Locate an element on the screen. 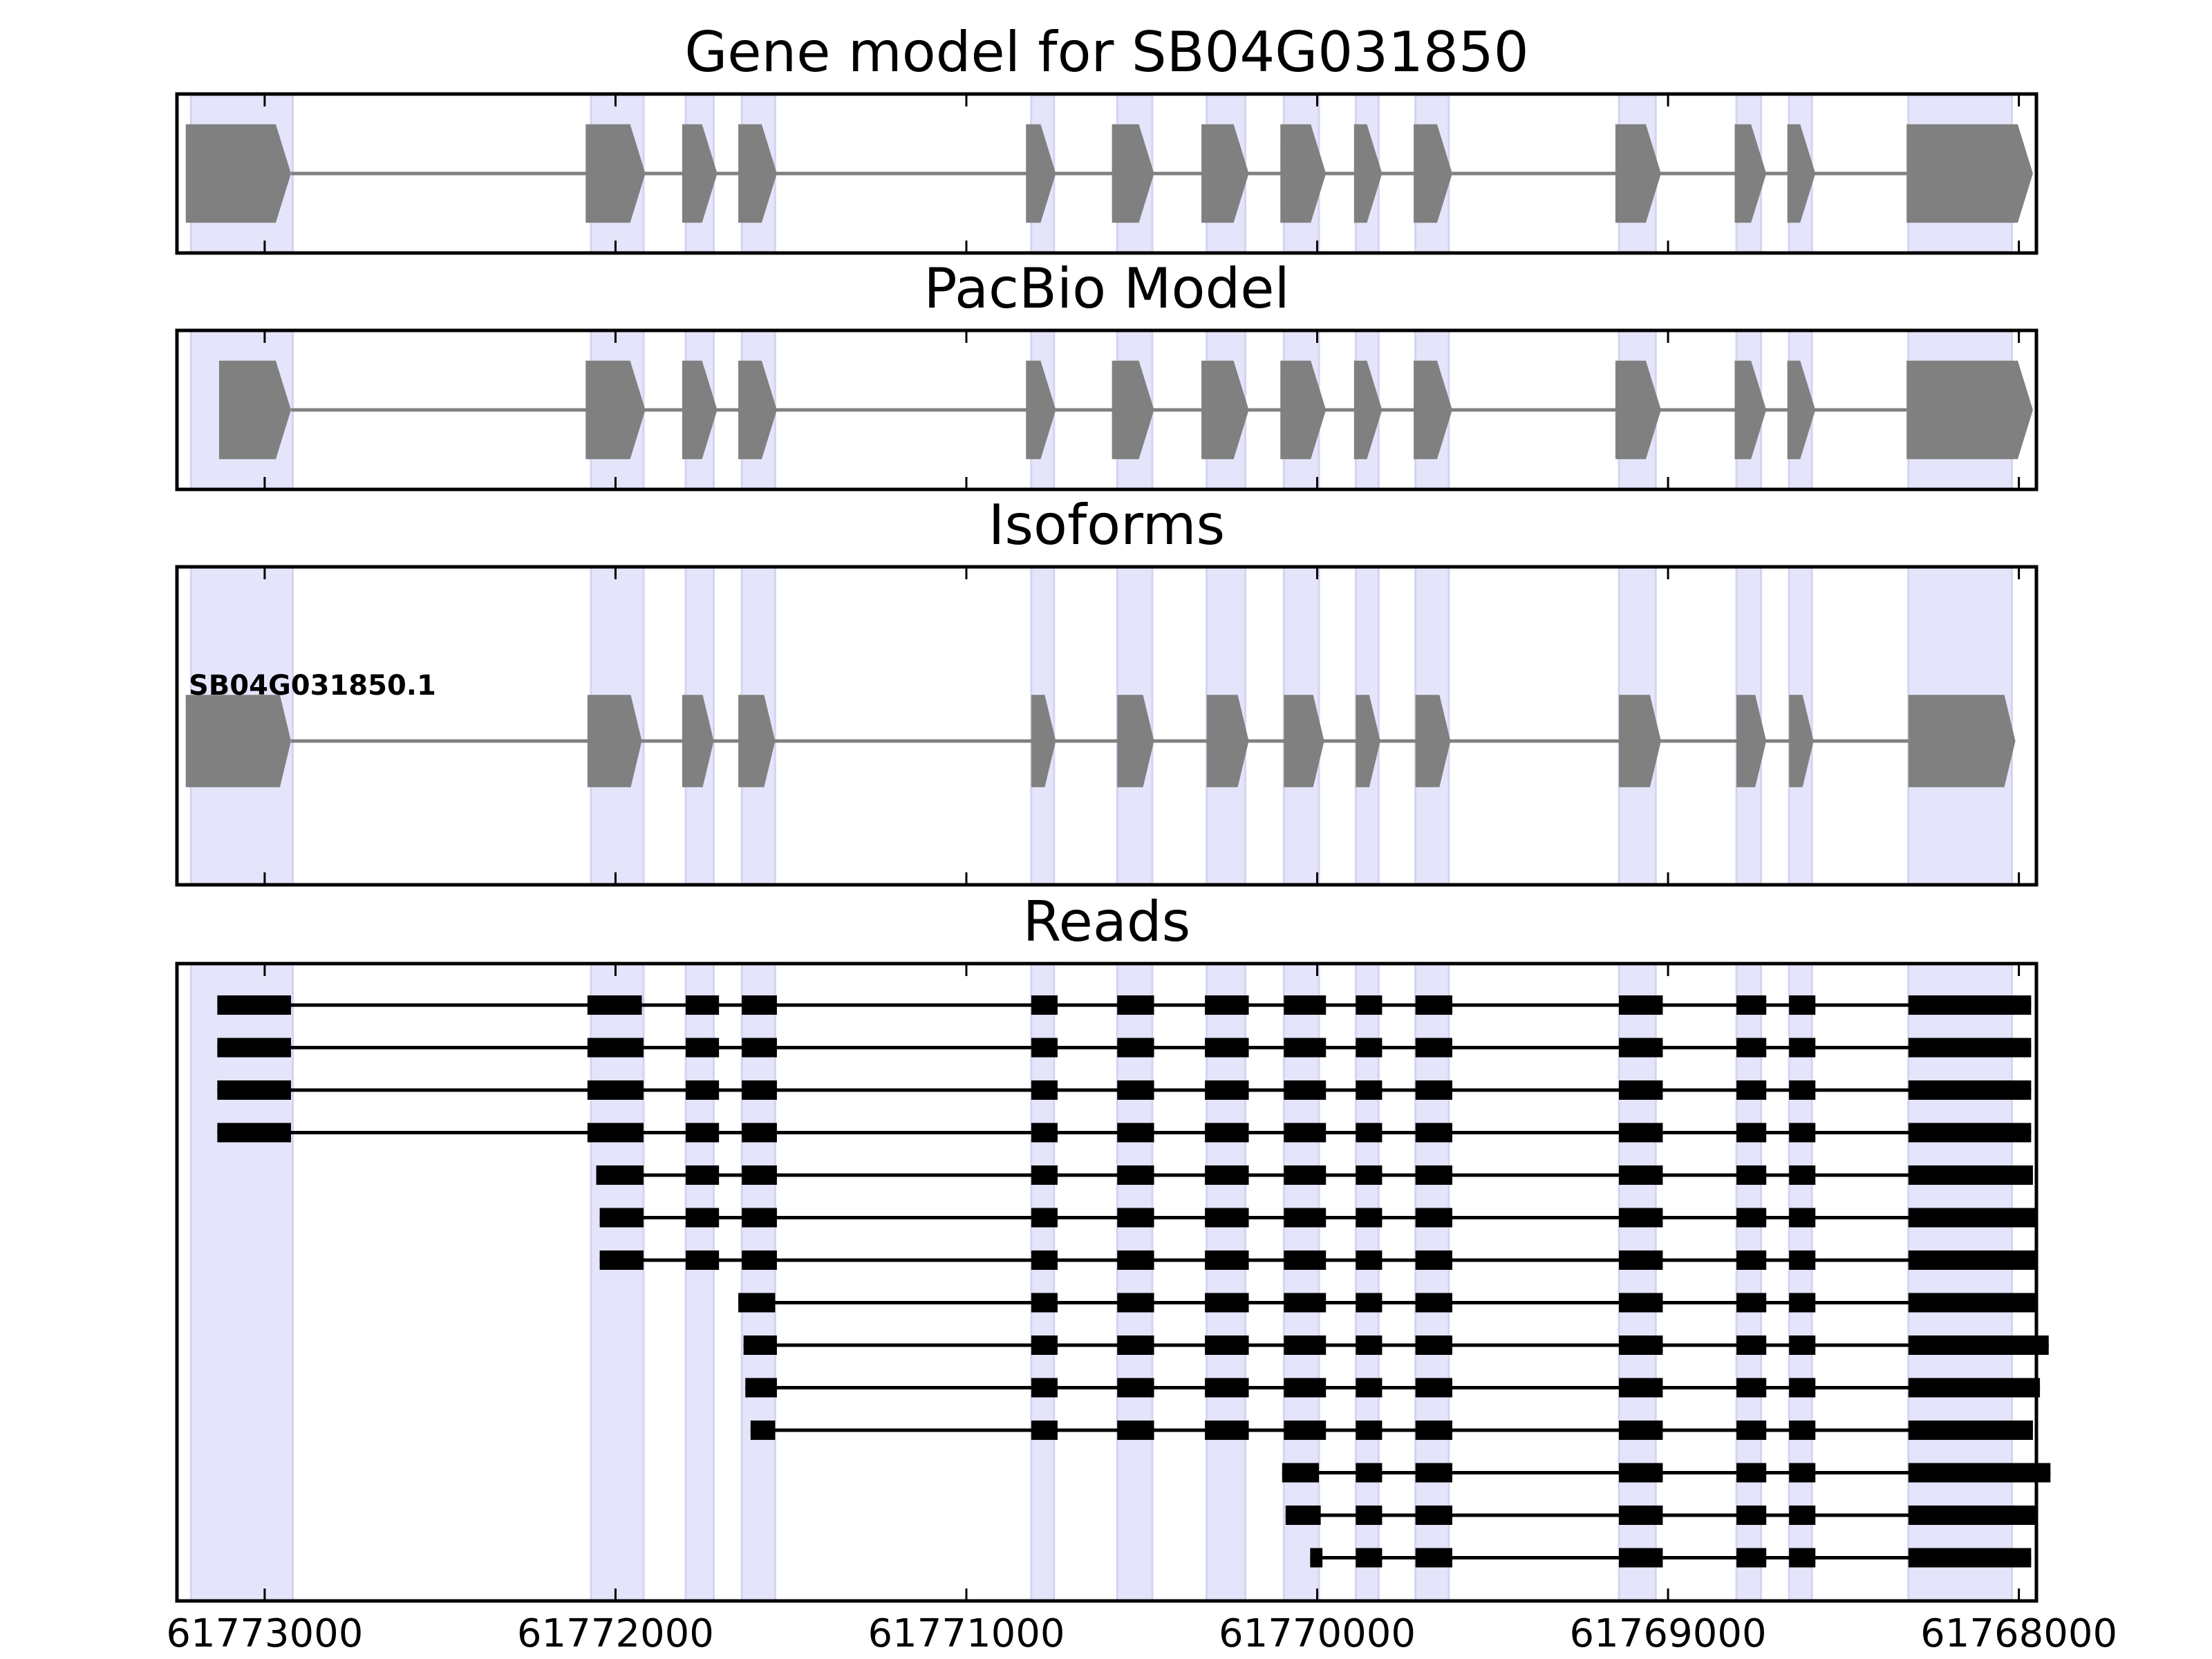 The height and width of the screenshot is (1659, 2212). isoform-label: SB04G031850.1 is located at coordinates (313, 686).